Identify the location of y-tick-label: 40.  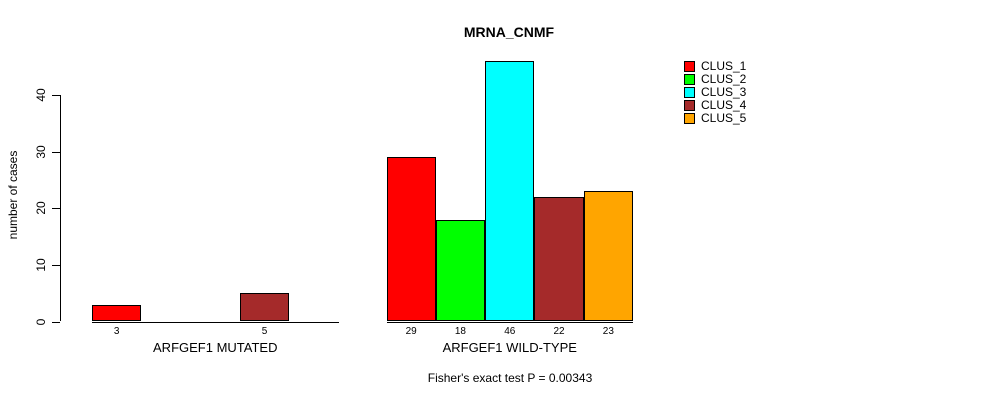
(41, 95).